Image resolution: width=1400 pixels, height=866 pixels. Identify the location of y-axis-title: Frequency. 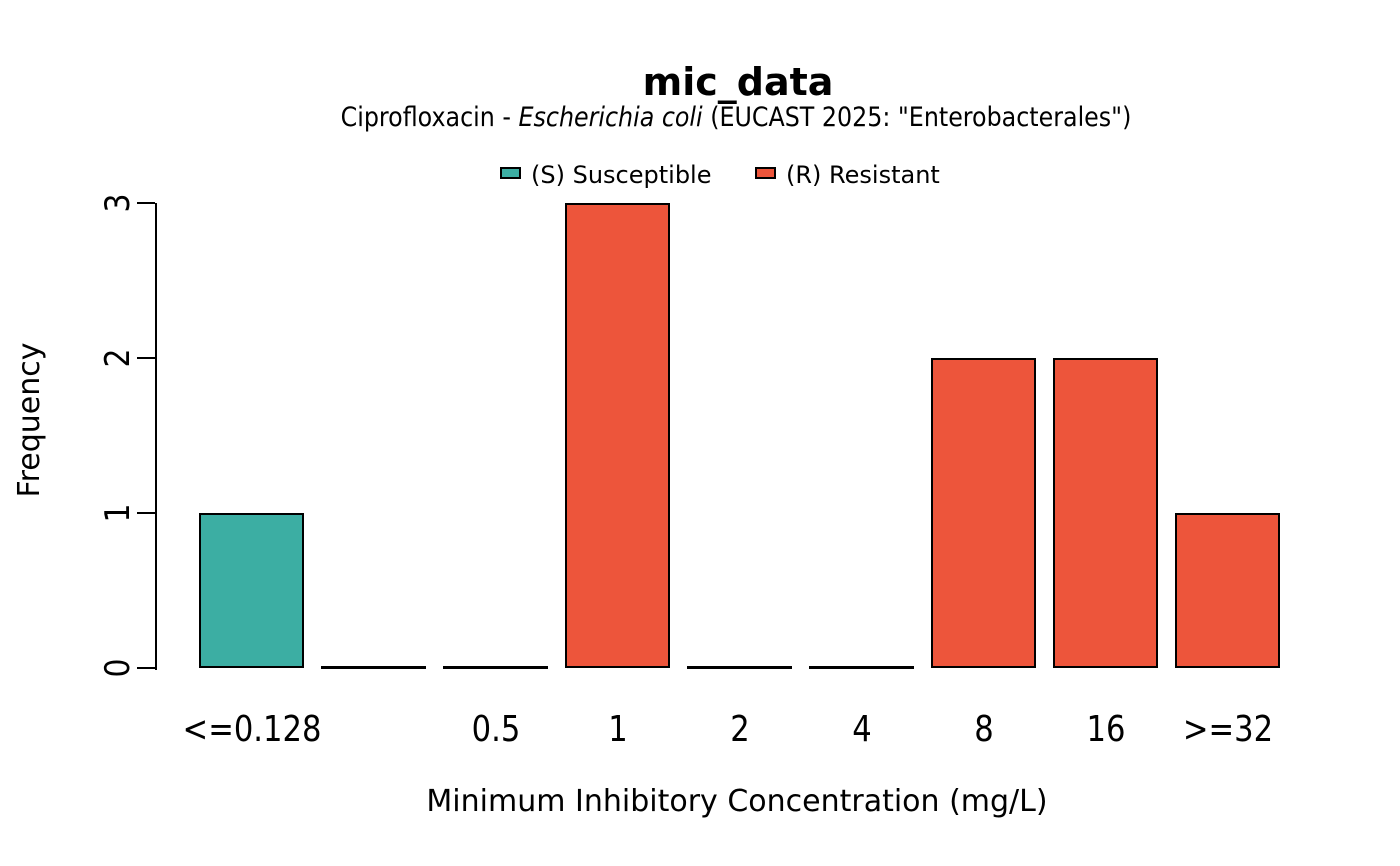
(29, 420).